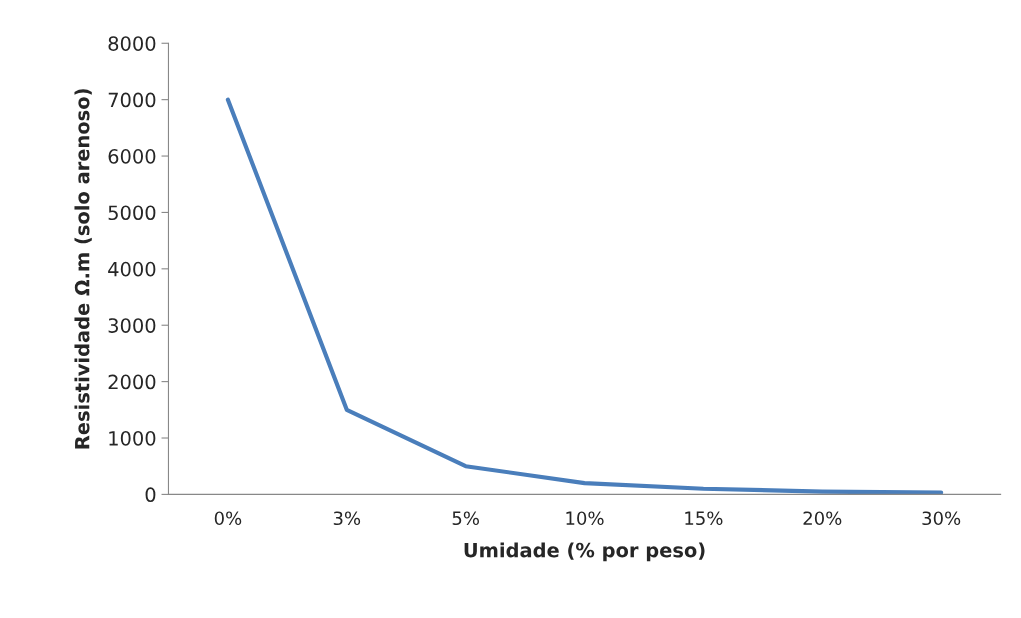 The height and width of the screenshot is (618, 1021). I want to click on x-tick-label: 0%, so click(228, 518).